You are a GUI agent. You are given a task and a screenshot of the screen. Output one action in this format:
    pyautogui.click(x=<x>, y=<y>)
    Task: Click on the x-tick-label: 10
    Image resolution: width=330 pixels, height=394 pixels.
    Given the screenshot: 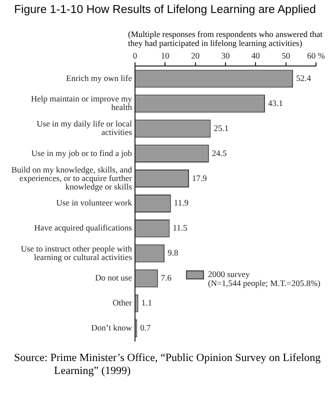 What is the action you would take?
    pyautogui.click(x=165, y=55)
    